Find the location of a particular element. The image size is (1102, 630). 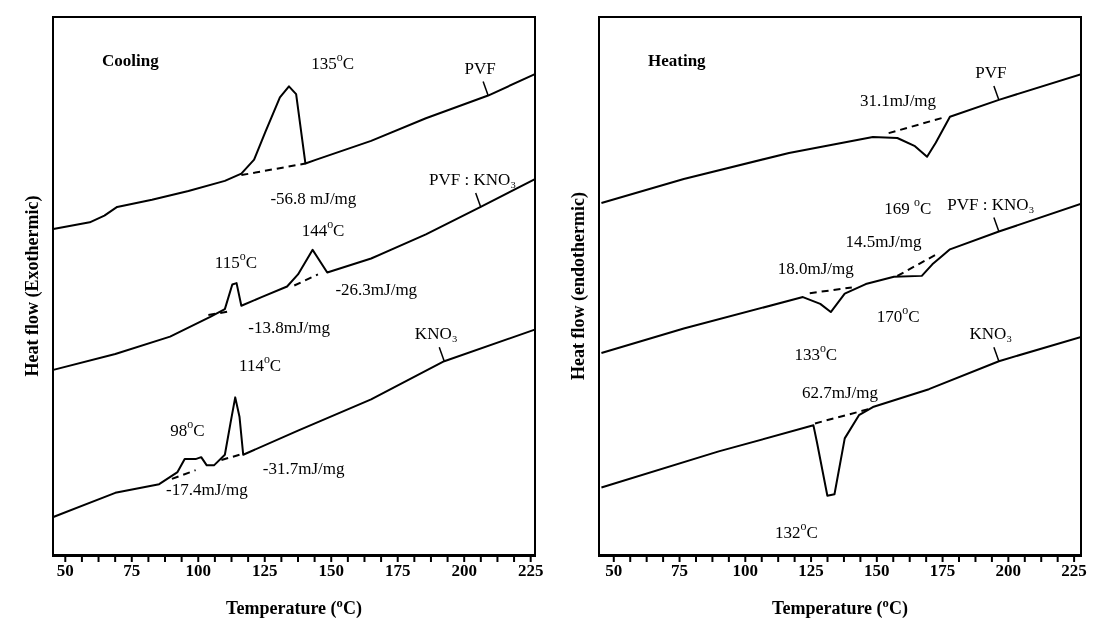

annotation: -17.4mJ/mg is located at coordinates (207, 490).